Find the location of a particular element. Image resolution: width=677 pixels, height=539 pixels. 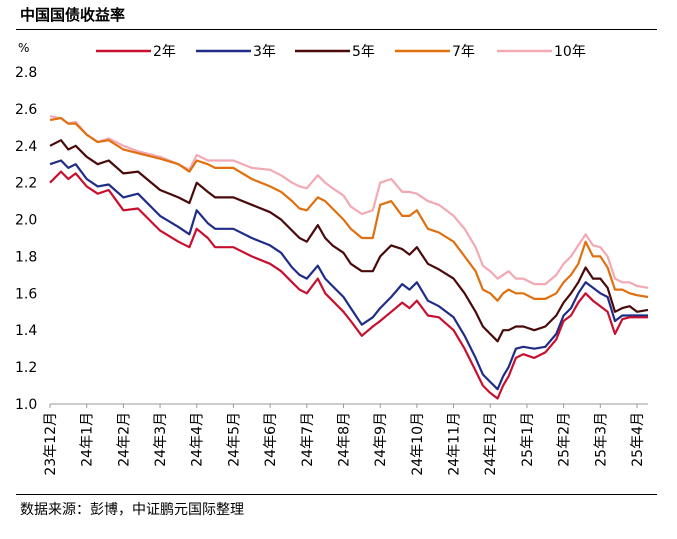

y-unit-label: % is located at coordinates (23, 48).